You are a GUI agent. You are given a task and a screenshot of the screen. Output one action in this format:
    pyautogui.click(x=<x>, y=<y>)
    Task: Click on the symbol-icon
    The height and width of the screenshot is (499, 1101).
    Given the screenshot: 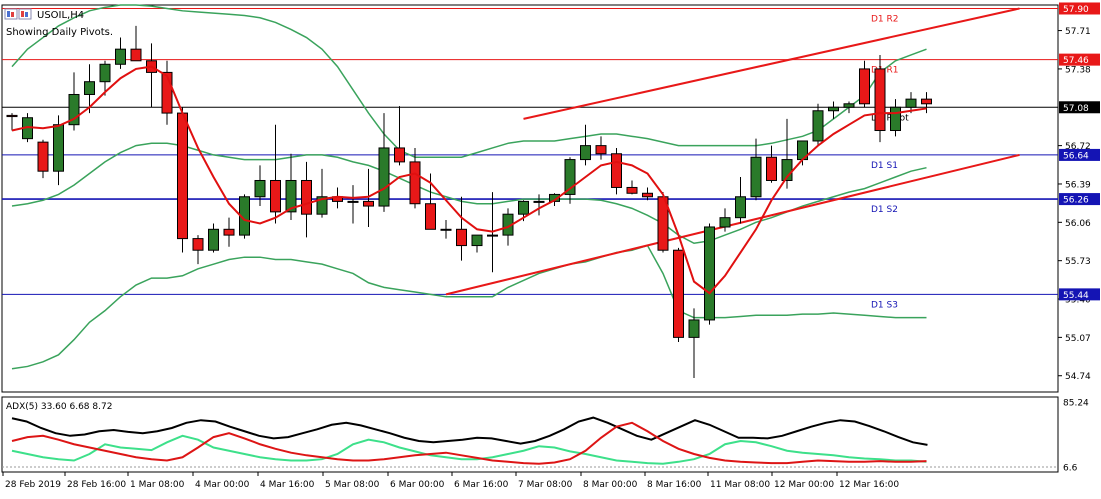 What is the action you would take?
    pyautogui.click(x=18, y=14)
    